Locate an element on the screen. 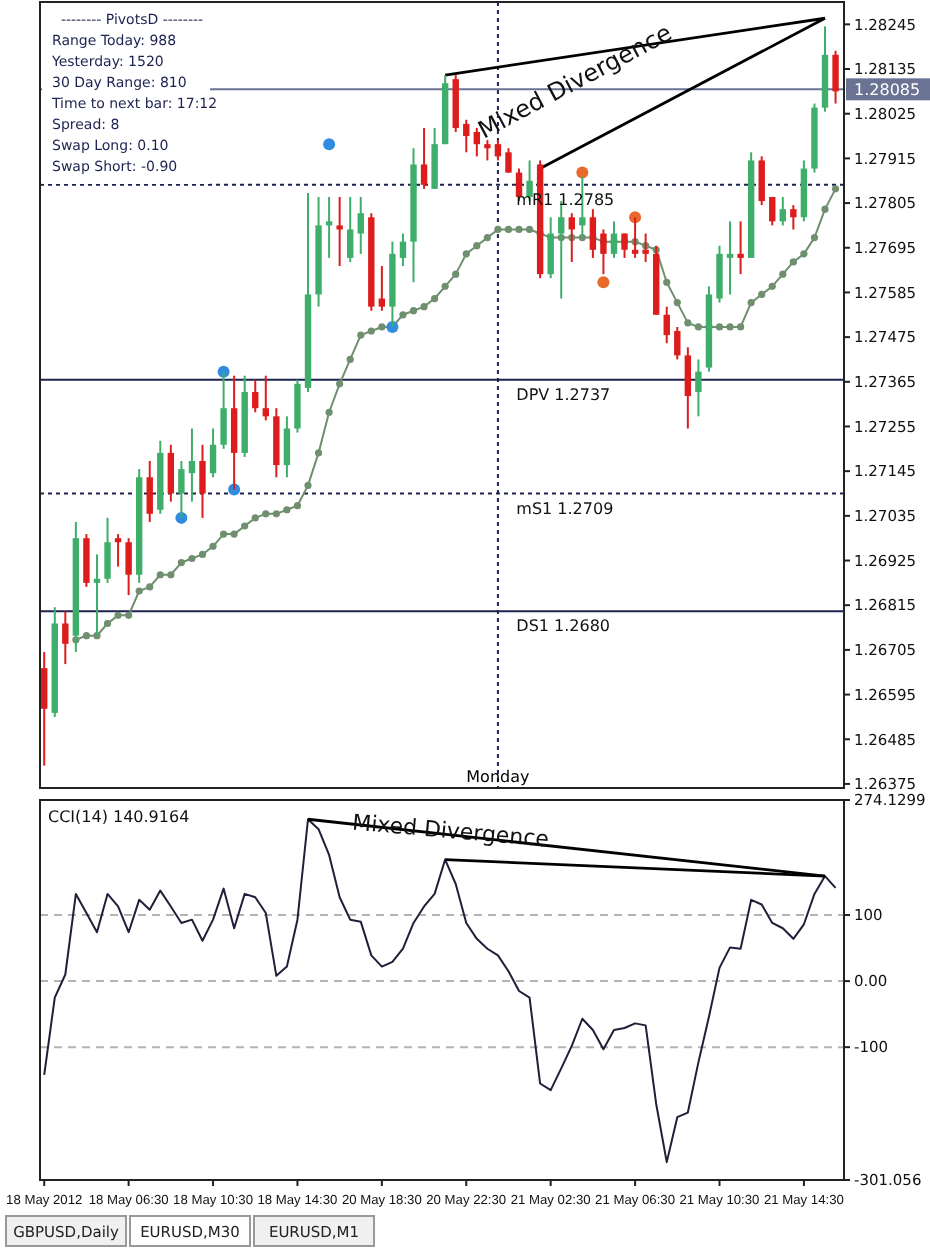 The image size is (930, 1250). annotation: Mixed Divergence is located at coordinates (451, 831).